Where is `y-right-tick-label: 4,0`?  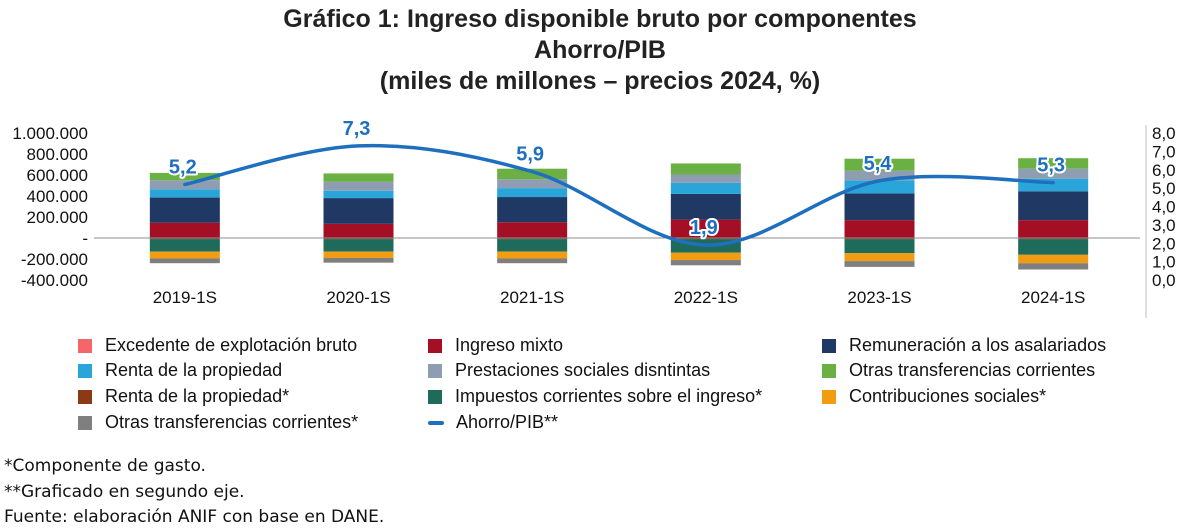 y-right-tick-label: 4,0 is located at coordinates (1164, 207).